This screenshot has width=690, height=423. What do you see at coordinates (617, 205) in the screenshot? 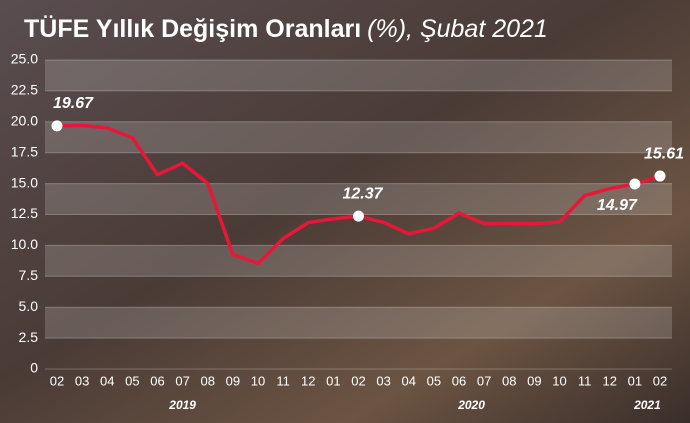
I see `data-label: 14.97` at bounding box center [617, 205].